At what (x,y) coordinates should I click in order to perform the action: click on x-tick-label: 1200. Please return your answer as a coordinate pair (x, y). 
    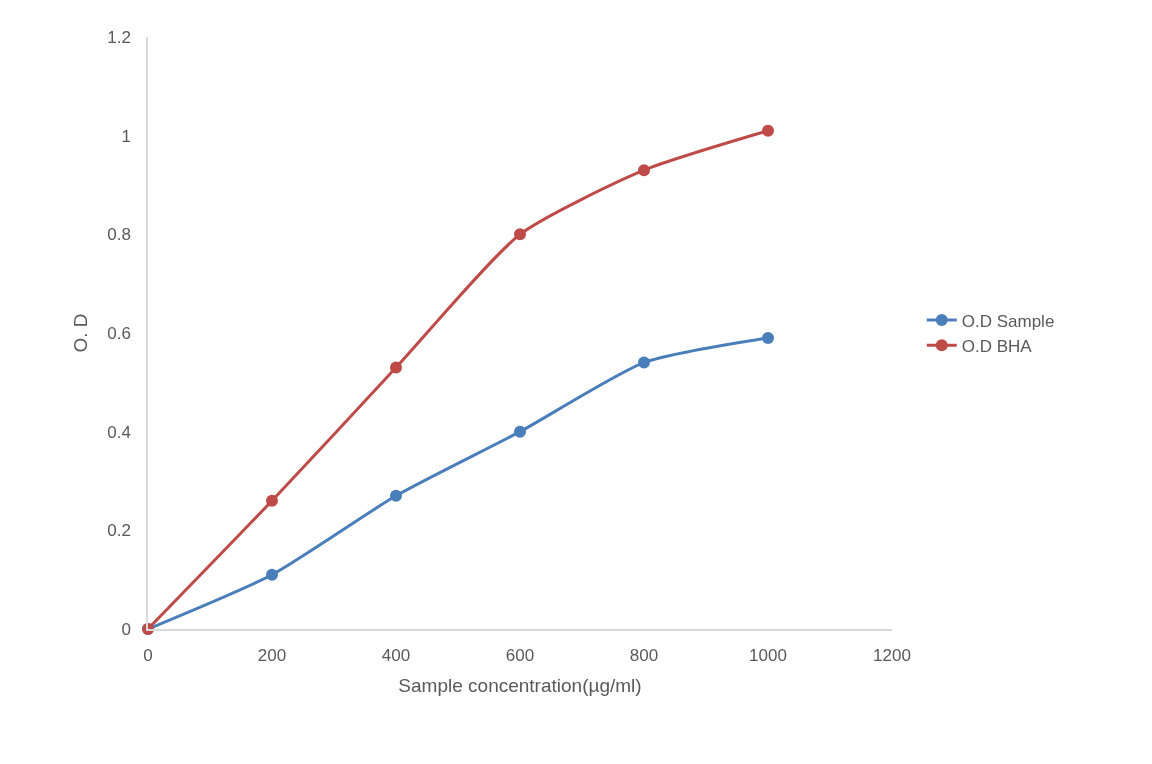
    Looking at the image, I should click on (892, 656).